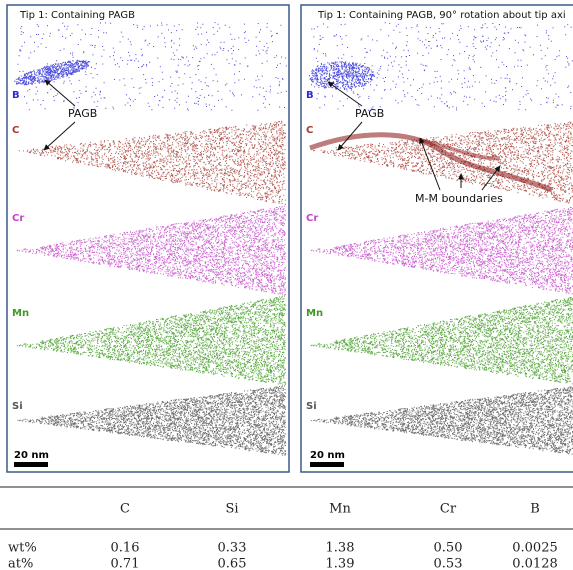 This screenshot has height=570, width=573. I want to click on cell: 0.50, so click(448, 548).